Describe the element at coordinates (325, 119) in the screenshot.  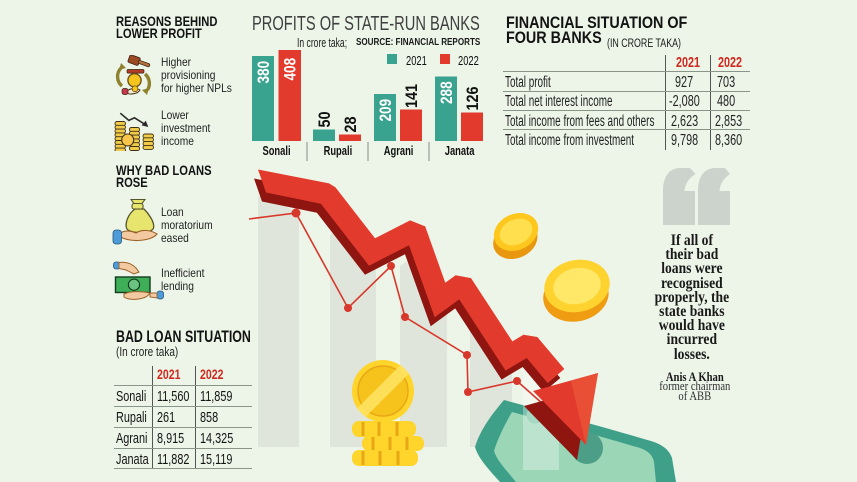
I see `svg-text: 50` at that location.